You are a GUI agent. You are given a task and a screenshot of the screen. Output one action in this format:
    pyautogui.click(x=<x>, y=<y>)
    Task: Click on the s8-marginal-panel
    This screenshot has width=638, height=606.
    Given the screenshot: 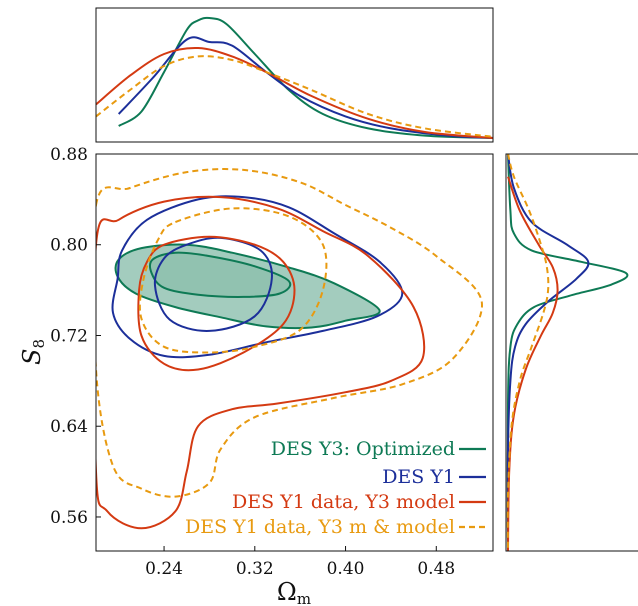 What is the action you would take?
    pyautogui.click(x=571, y=352)
    